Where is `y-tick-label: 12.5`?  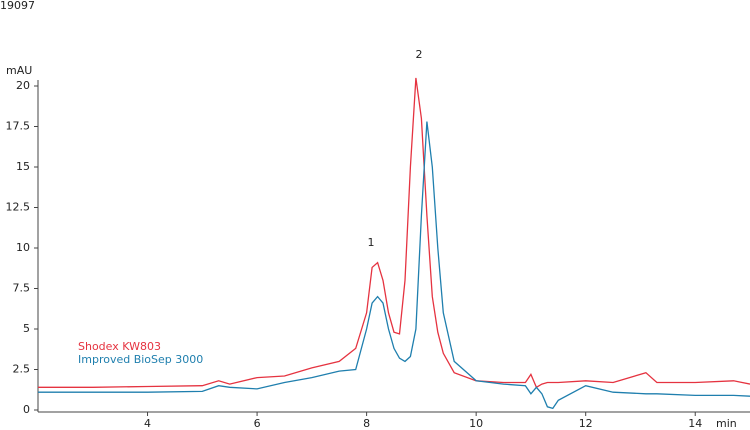 y-tick-label: 12.5 is located at coordinates (18, 207).